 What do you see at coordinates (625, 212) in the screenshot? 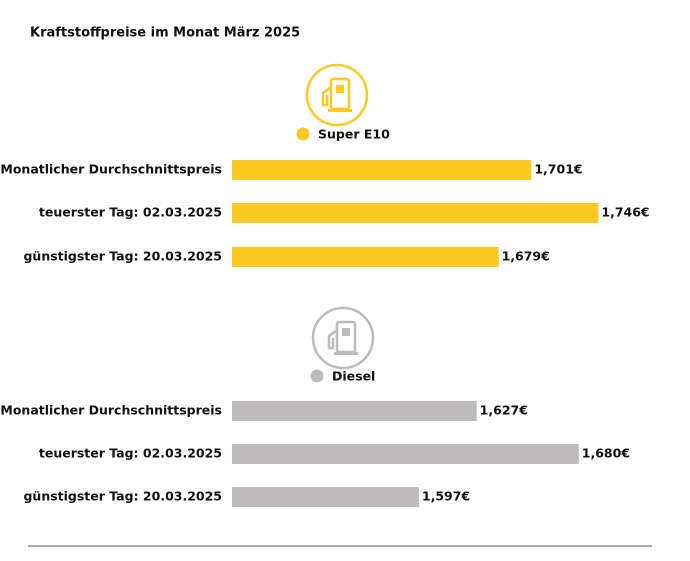
I see `value-label: 1,746€` at bounding box center [625, 212].